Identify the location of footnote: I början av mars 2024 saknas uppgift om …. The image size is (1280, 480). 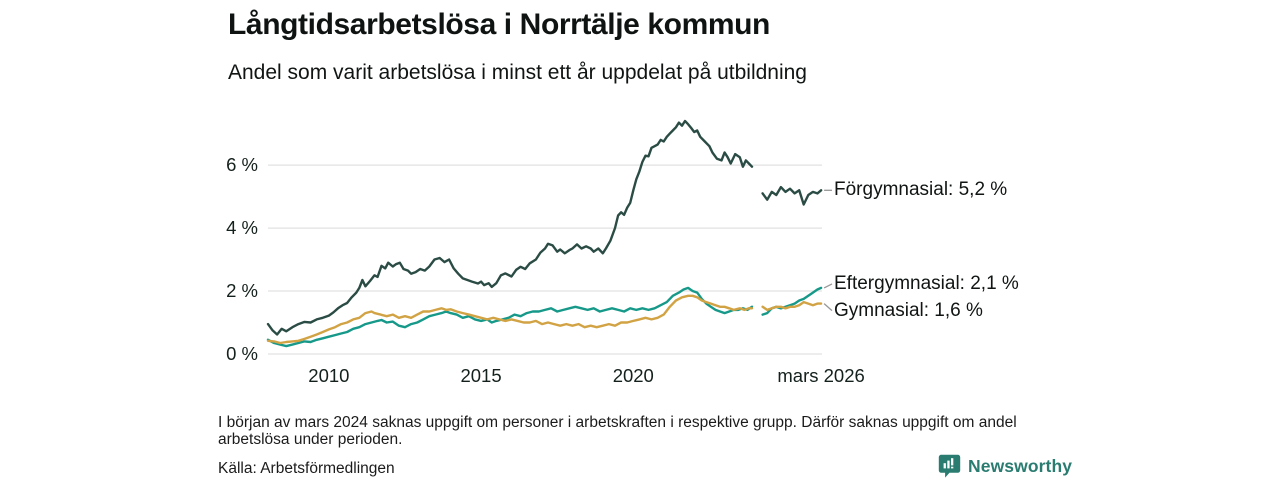
(617, 431).